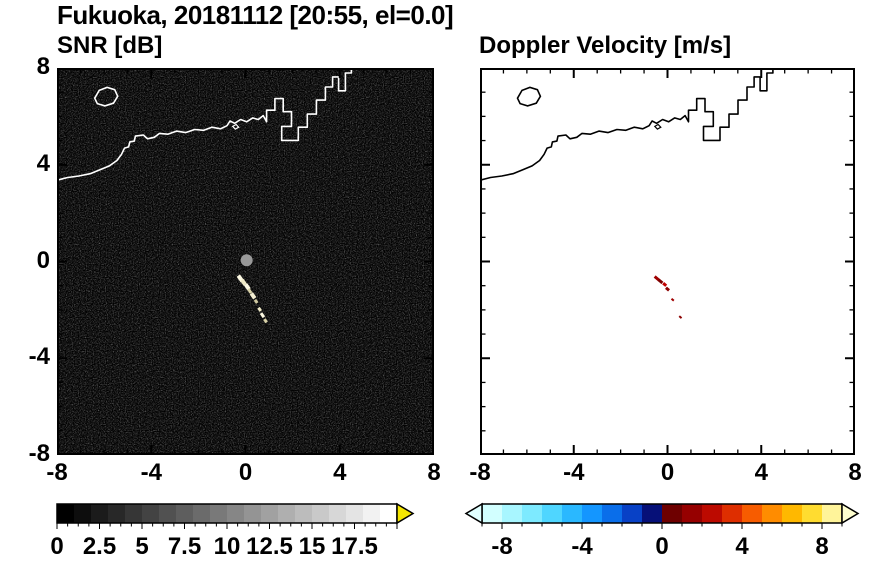  What do you see at coordinates (43, 66) in the screenshot?
I see `y-tick-label: 8` at bounding box center [43, 66].